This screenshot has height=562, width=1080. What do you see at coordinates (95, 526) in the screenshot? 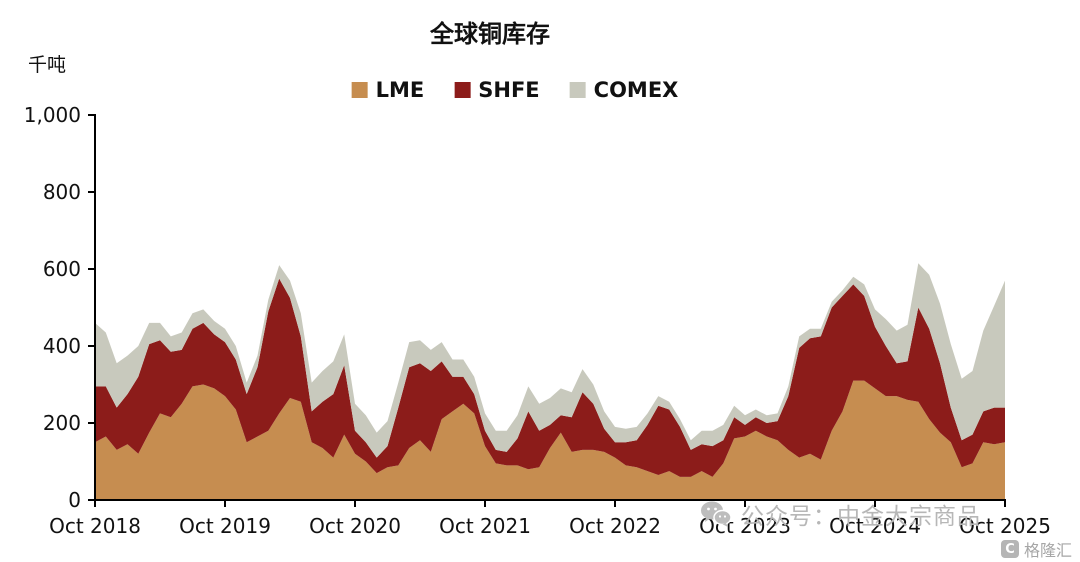
I see `x-tick-label: Oct 2018` at bounding box center [95, 526].